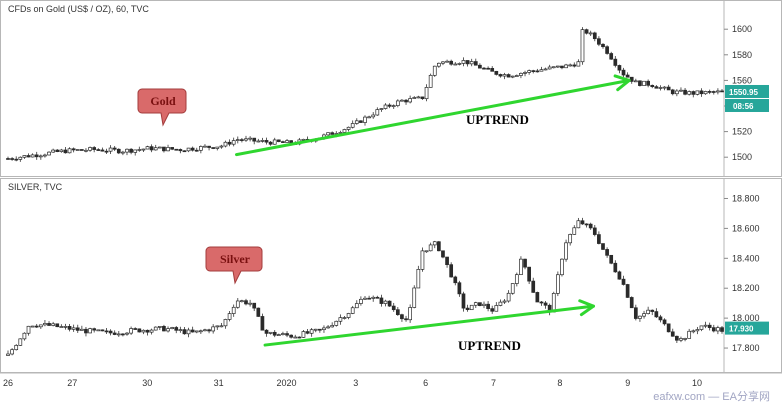 The width and height of the screenshot is (782, 406). Describe the element at coordinates (742, 132) in the screenshot. I see `y-tick-label: 1520` at that location.